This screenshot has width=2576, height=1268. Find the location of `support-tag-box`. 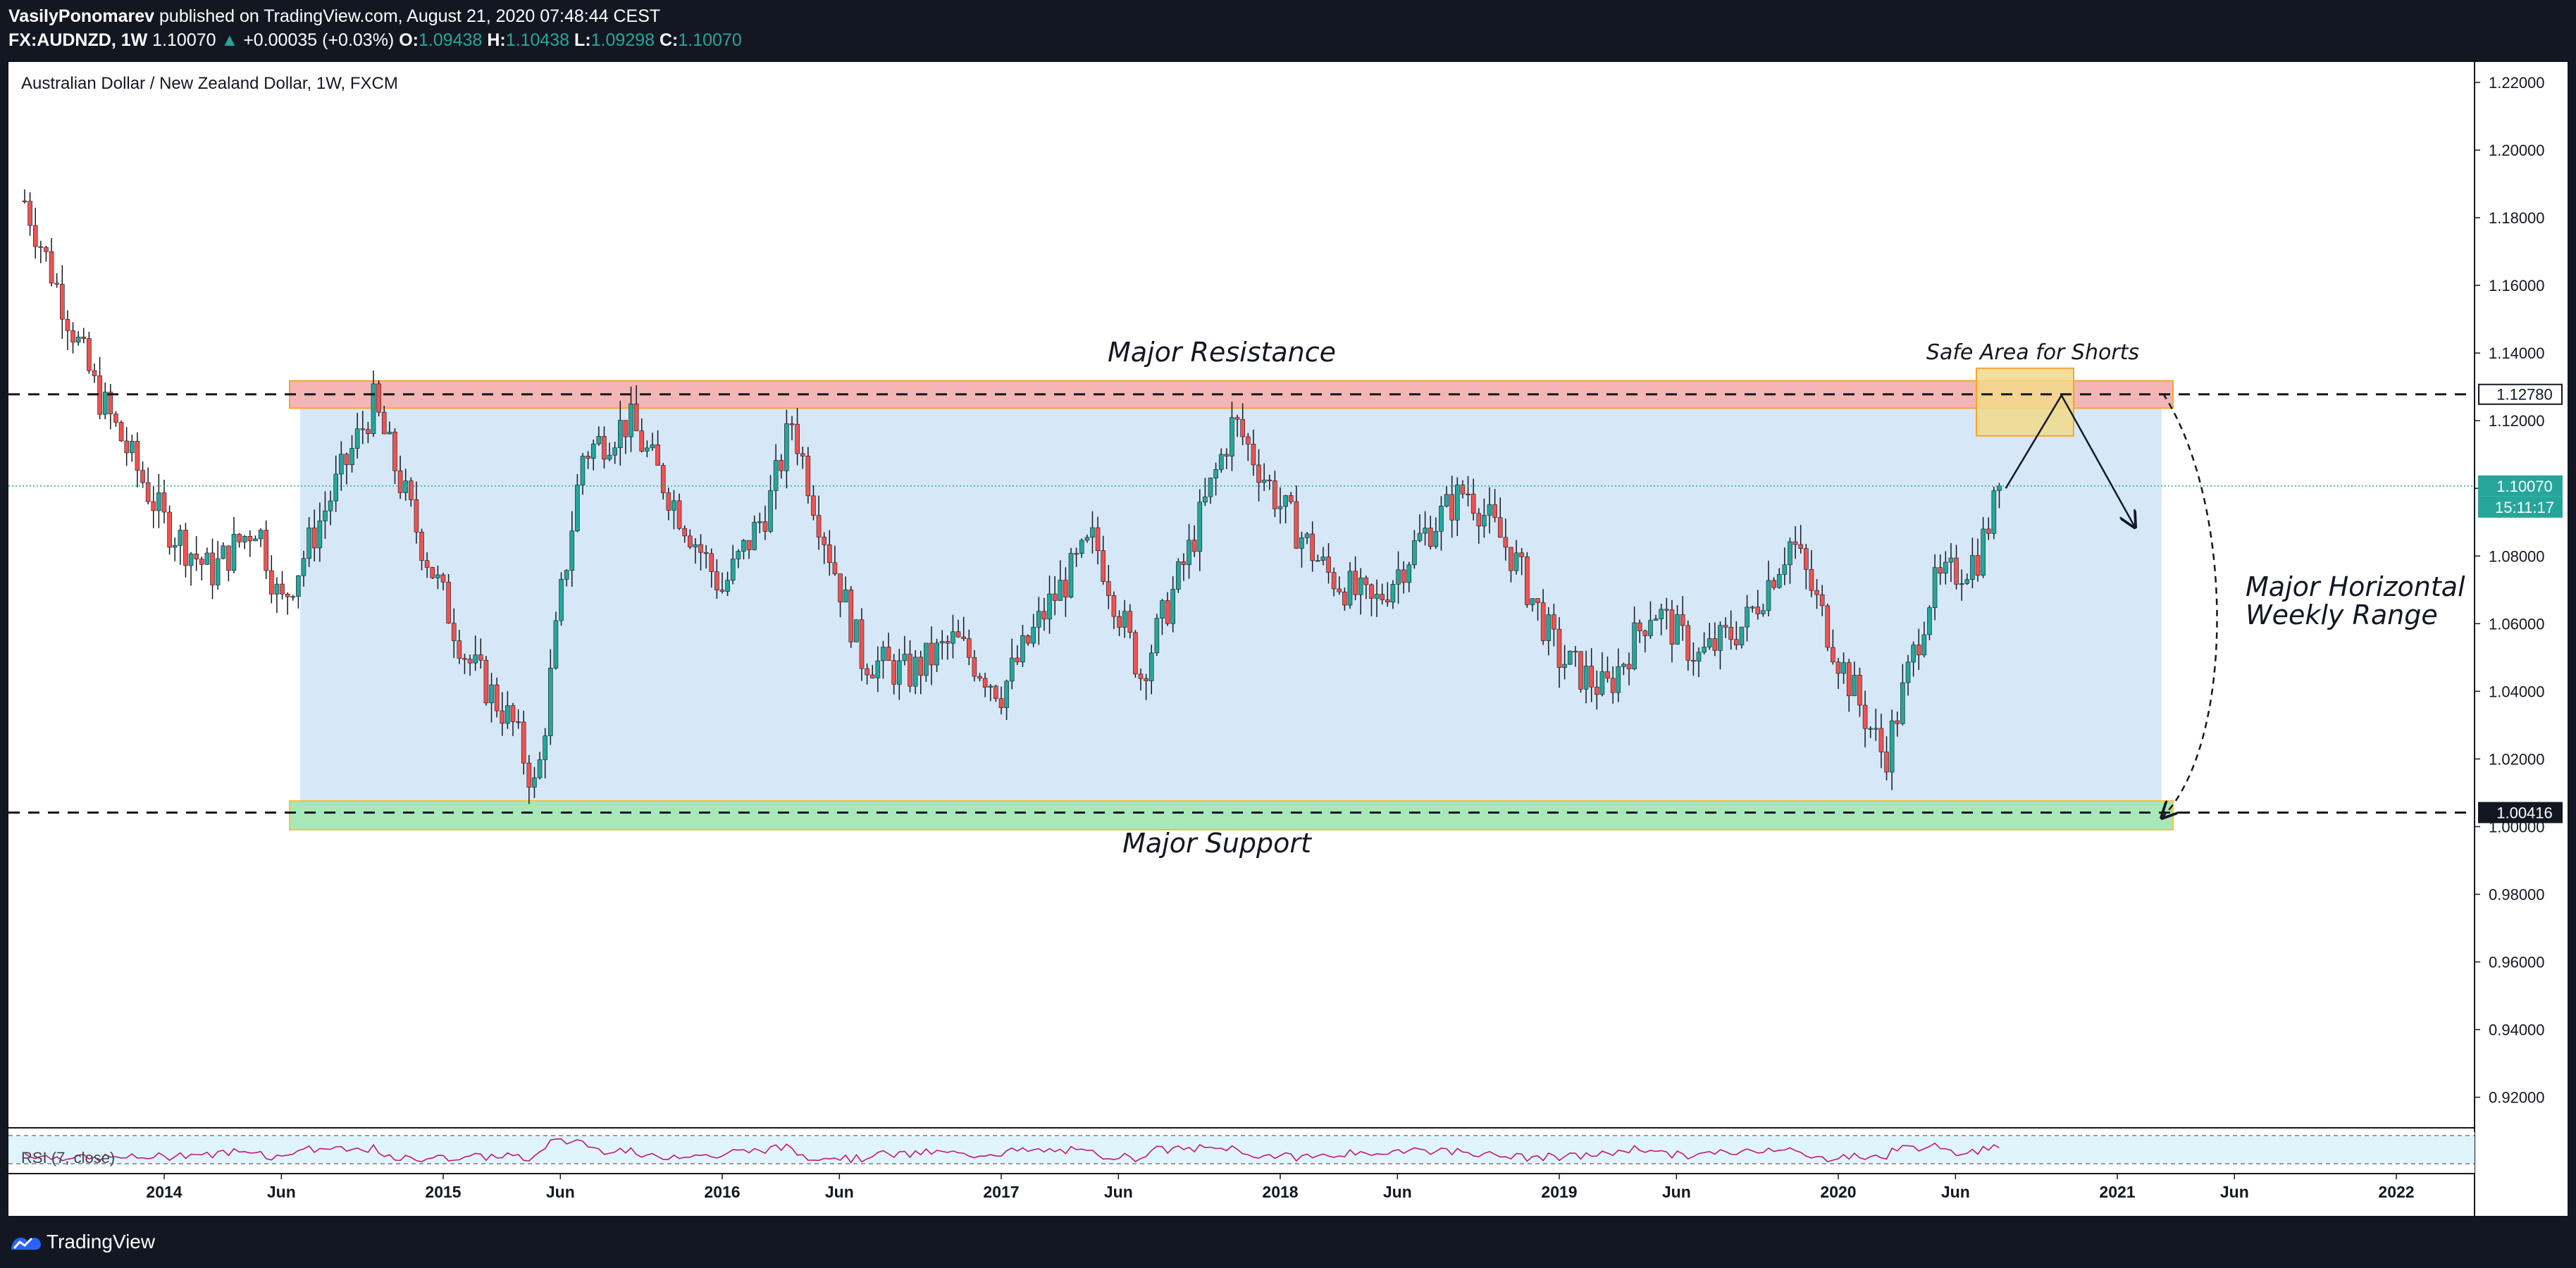

support-tag-box is located at coordinates (2520, 812).